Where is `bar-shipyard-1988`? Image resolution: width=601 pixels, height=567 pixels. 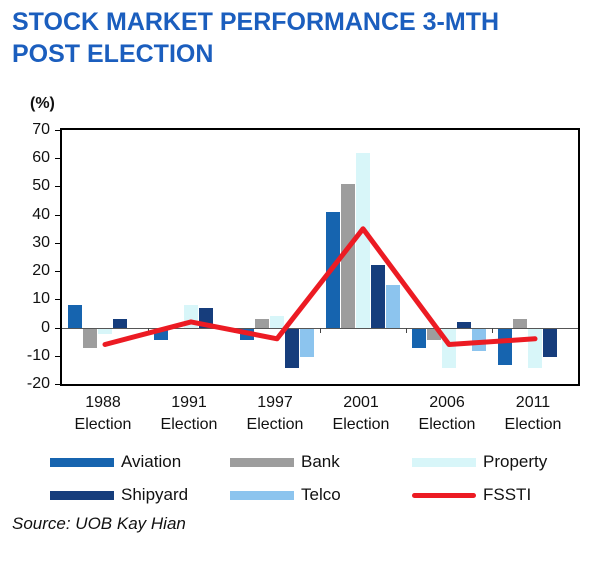 bar-shipyard-1988 is located at coordinates (119, 323).